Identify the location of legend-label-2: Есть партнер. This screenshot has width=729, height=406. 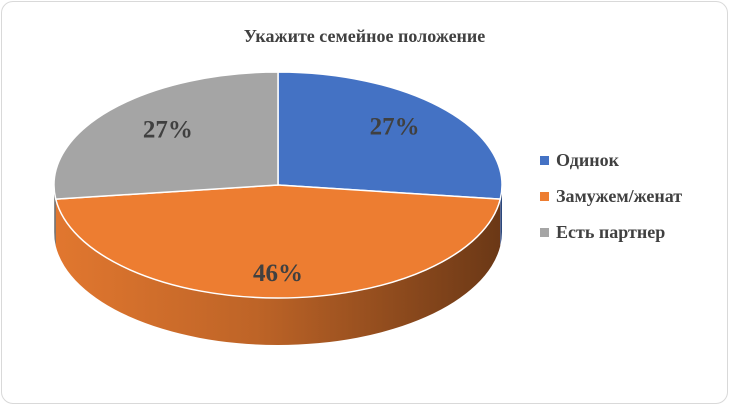
(611, 231).